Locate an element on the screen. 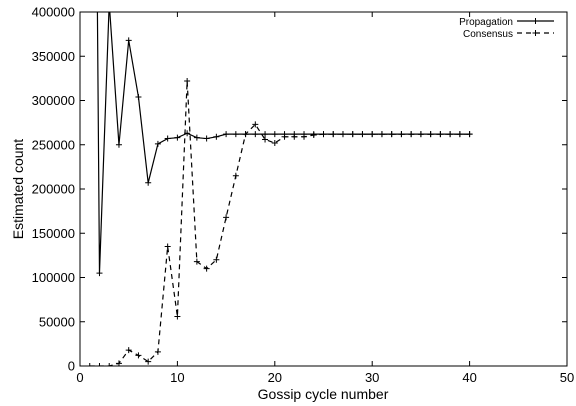 The image size is (576, 406). x-tick-label: 40 is located at coordinates (469, 377).